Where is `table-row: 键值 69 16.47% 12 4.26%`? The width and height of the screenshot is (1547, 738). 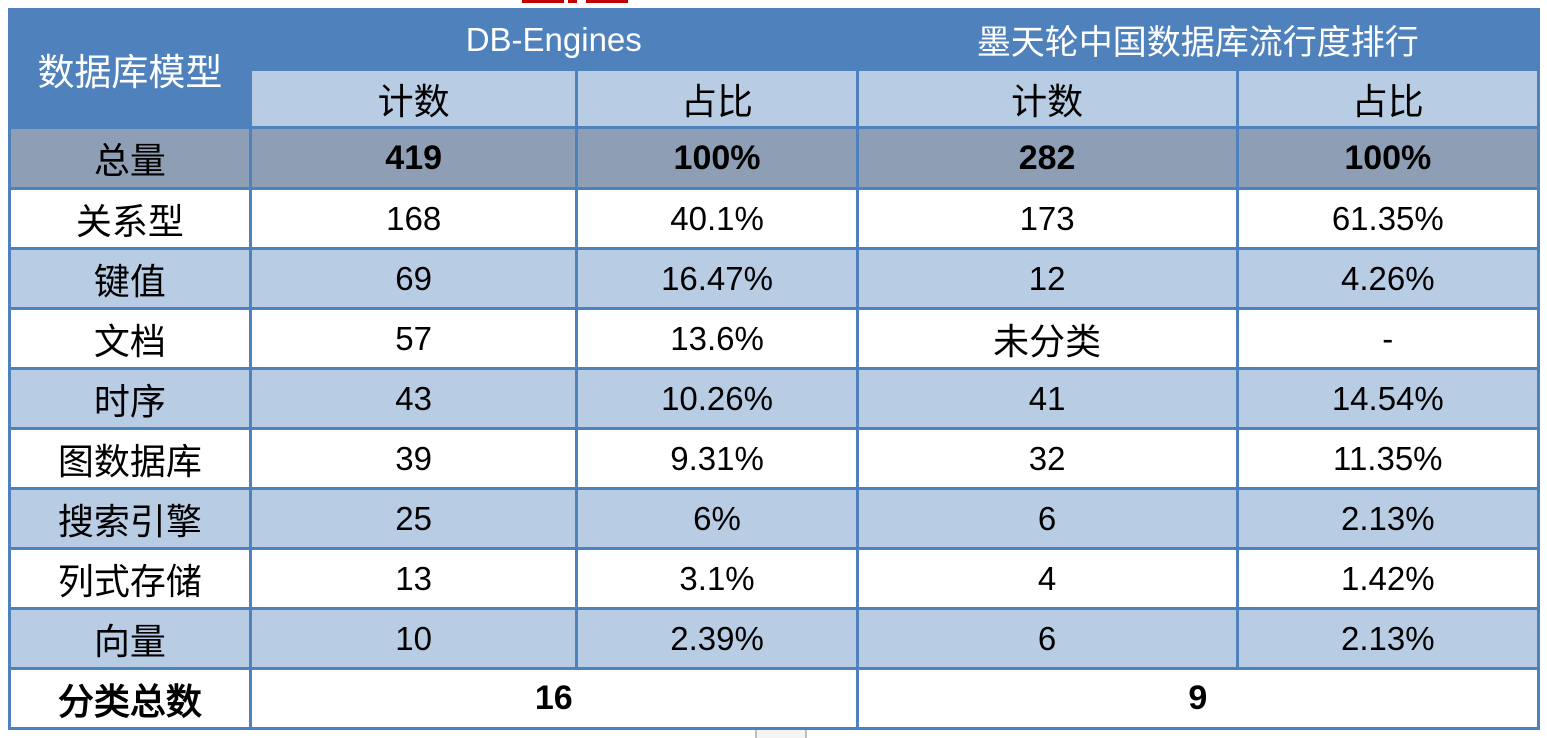
table-row: 键值 69 16.47% 12 4.26% is located at coordinates (774, 278).